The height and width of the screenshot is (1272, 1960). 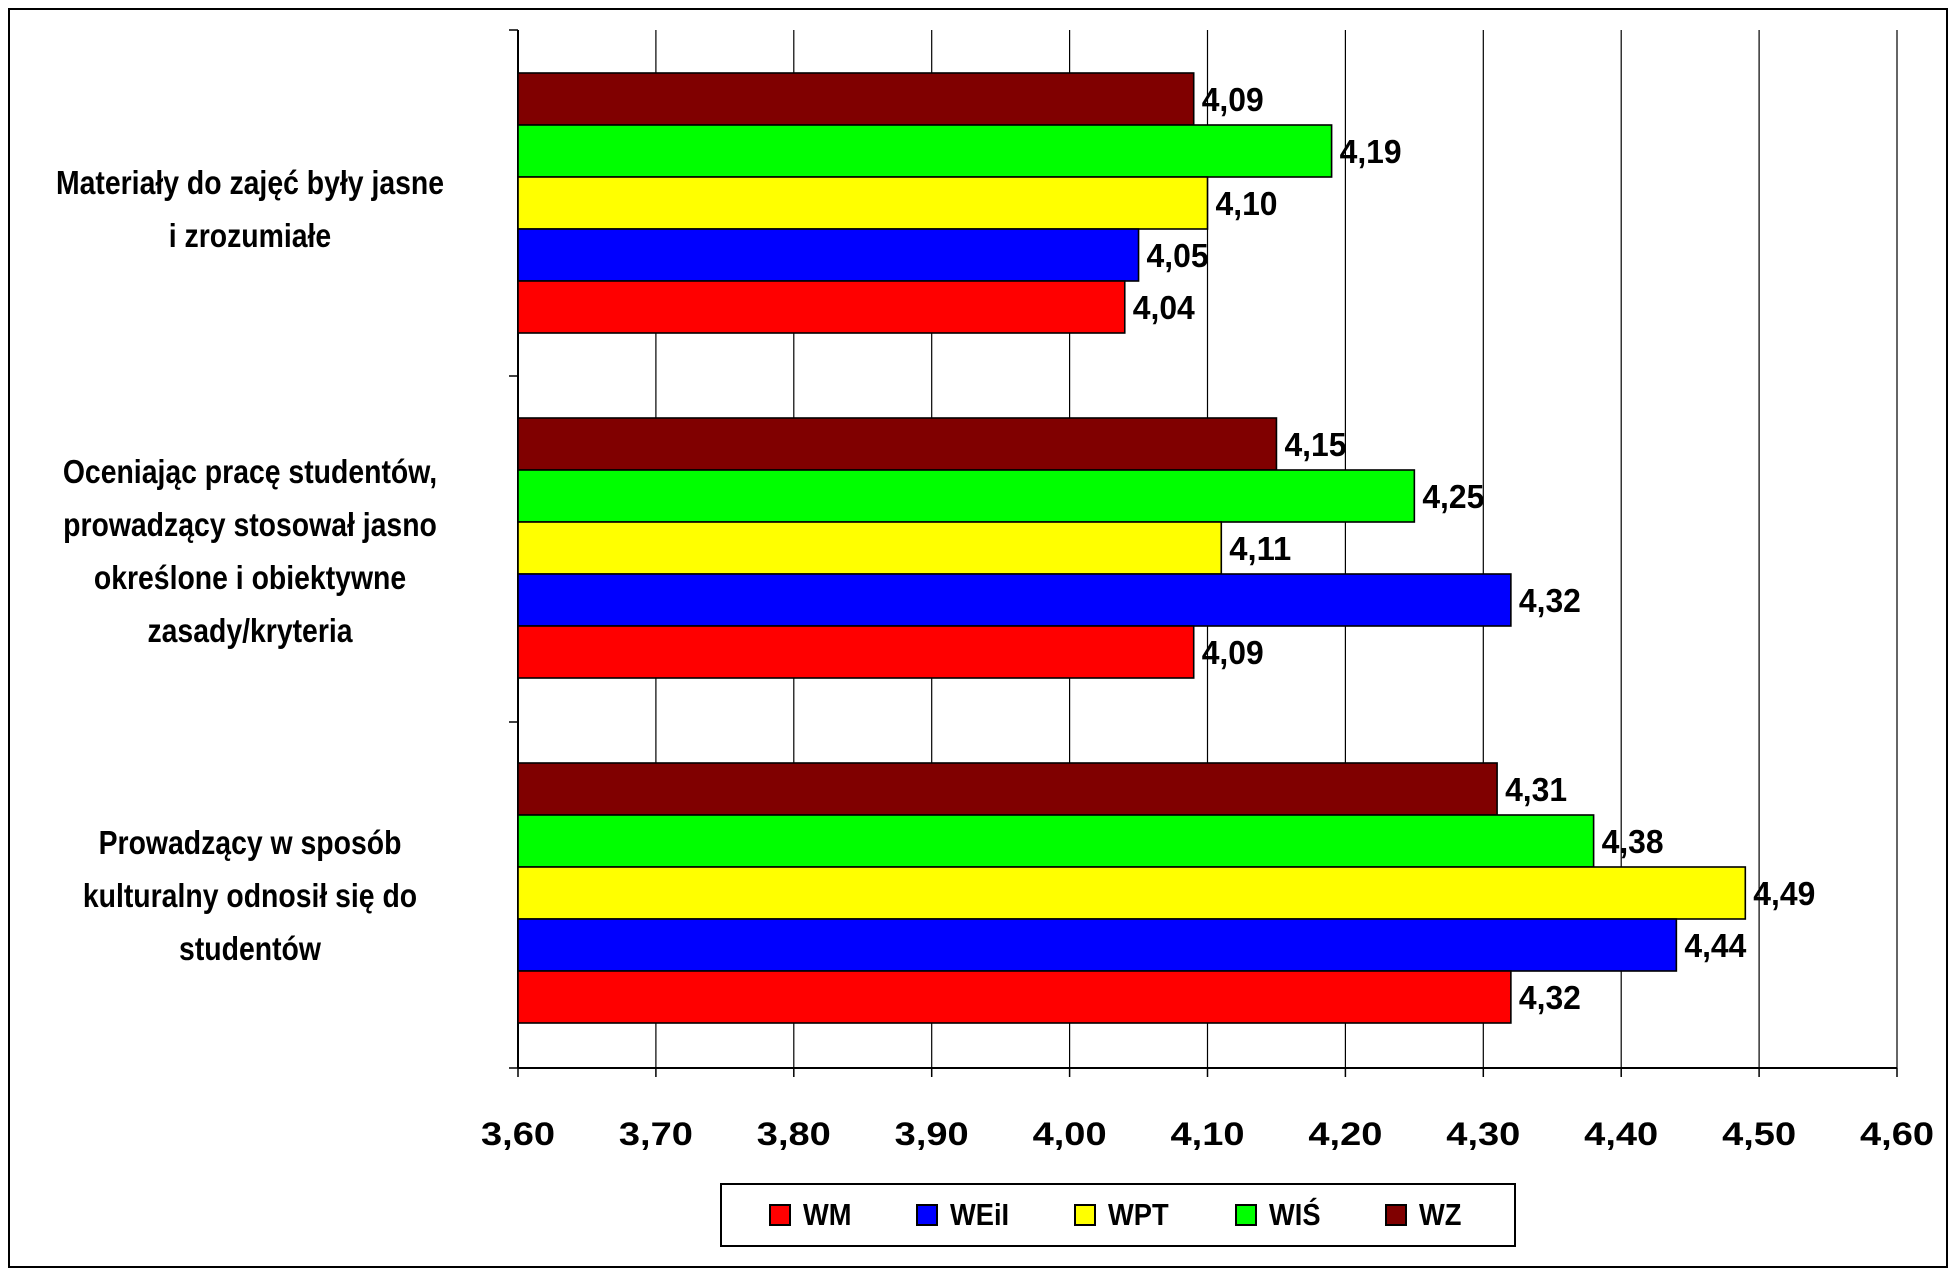 I want to click on category-label-line: Prowadzący w sposób, so click(x=250, y=842).